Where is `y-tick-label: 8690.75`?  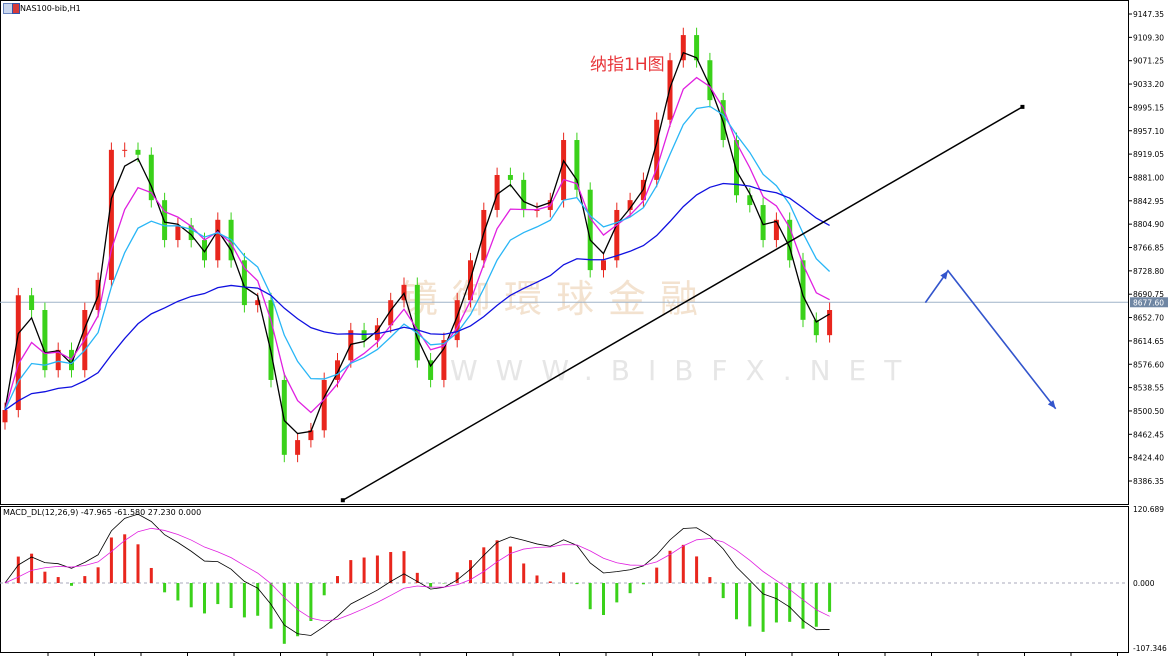 y-tick-label: 8690.75 is located at coordinates (1148, 294).